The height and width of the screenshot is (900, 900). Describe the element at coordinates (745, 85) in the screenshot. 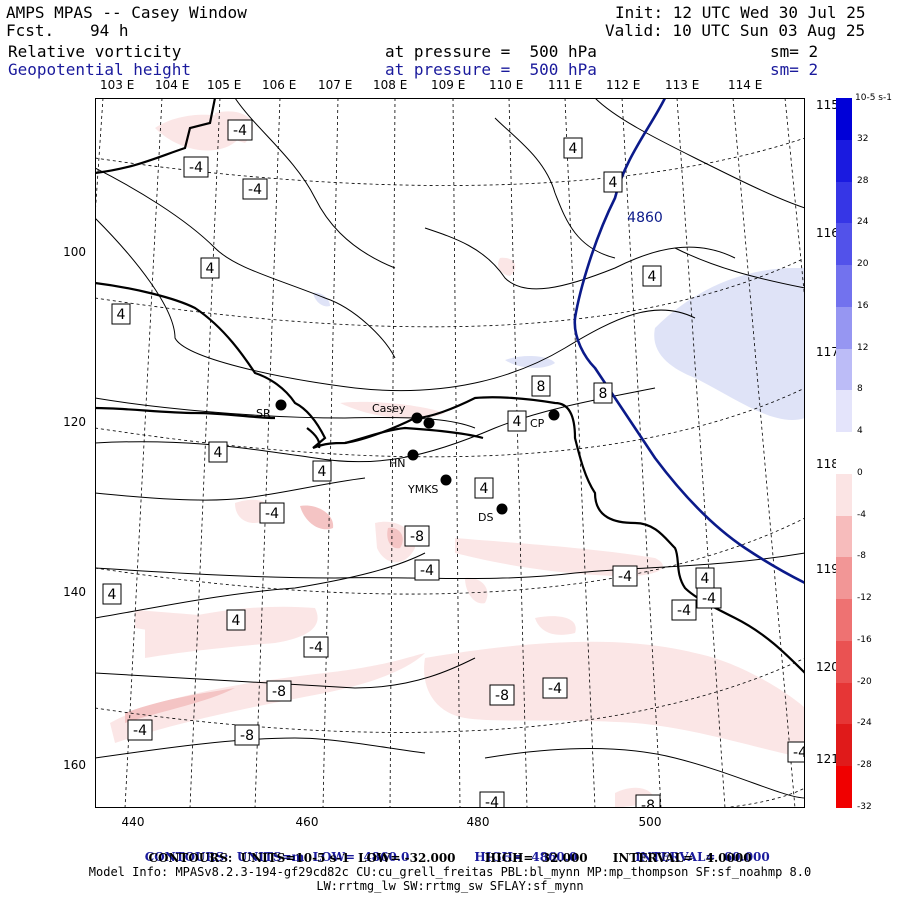

I see `lon-label: 114 E` at that location.